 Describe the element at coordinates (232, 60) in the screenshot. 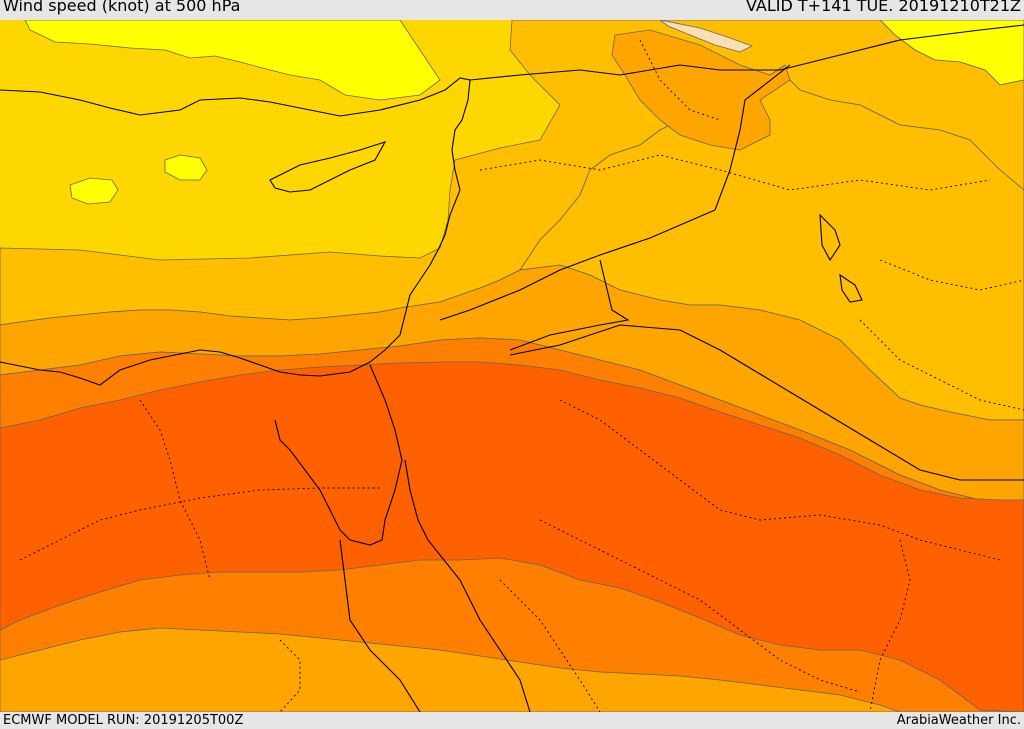

I see `band-light-yellow-west` at that location.